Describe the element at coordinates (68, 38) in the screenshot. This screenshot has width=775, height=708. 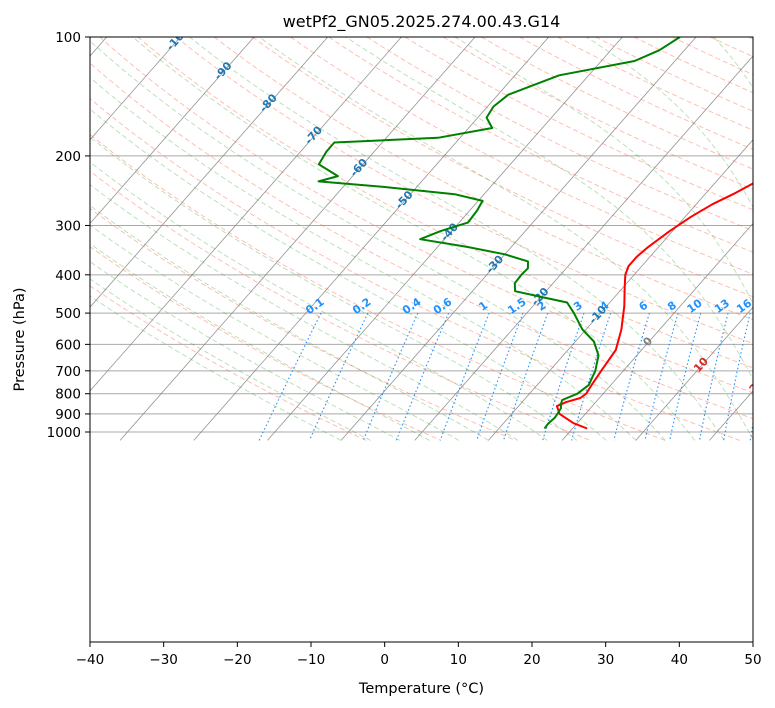
I see `y-tick-label: 100` at that location.